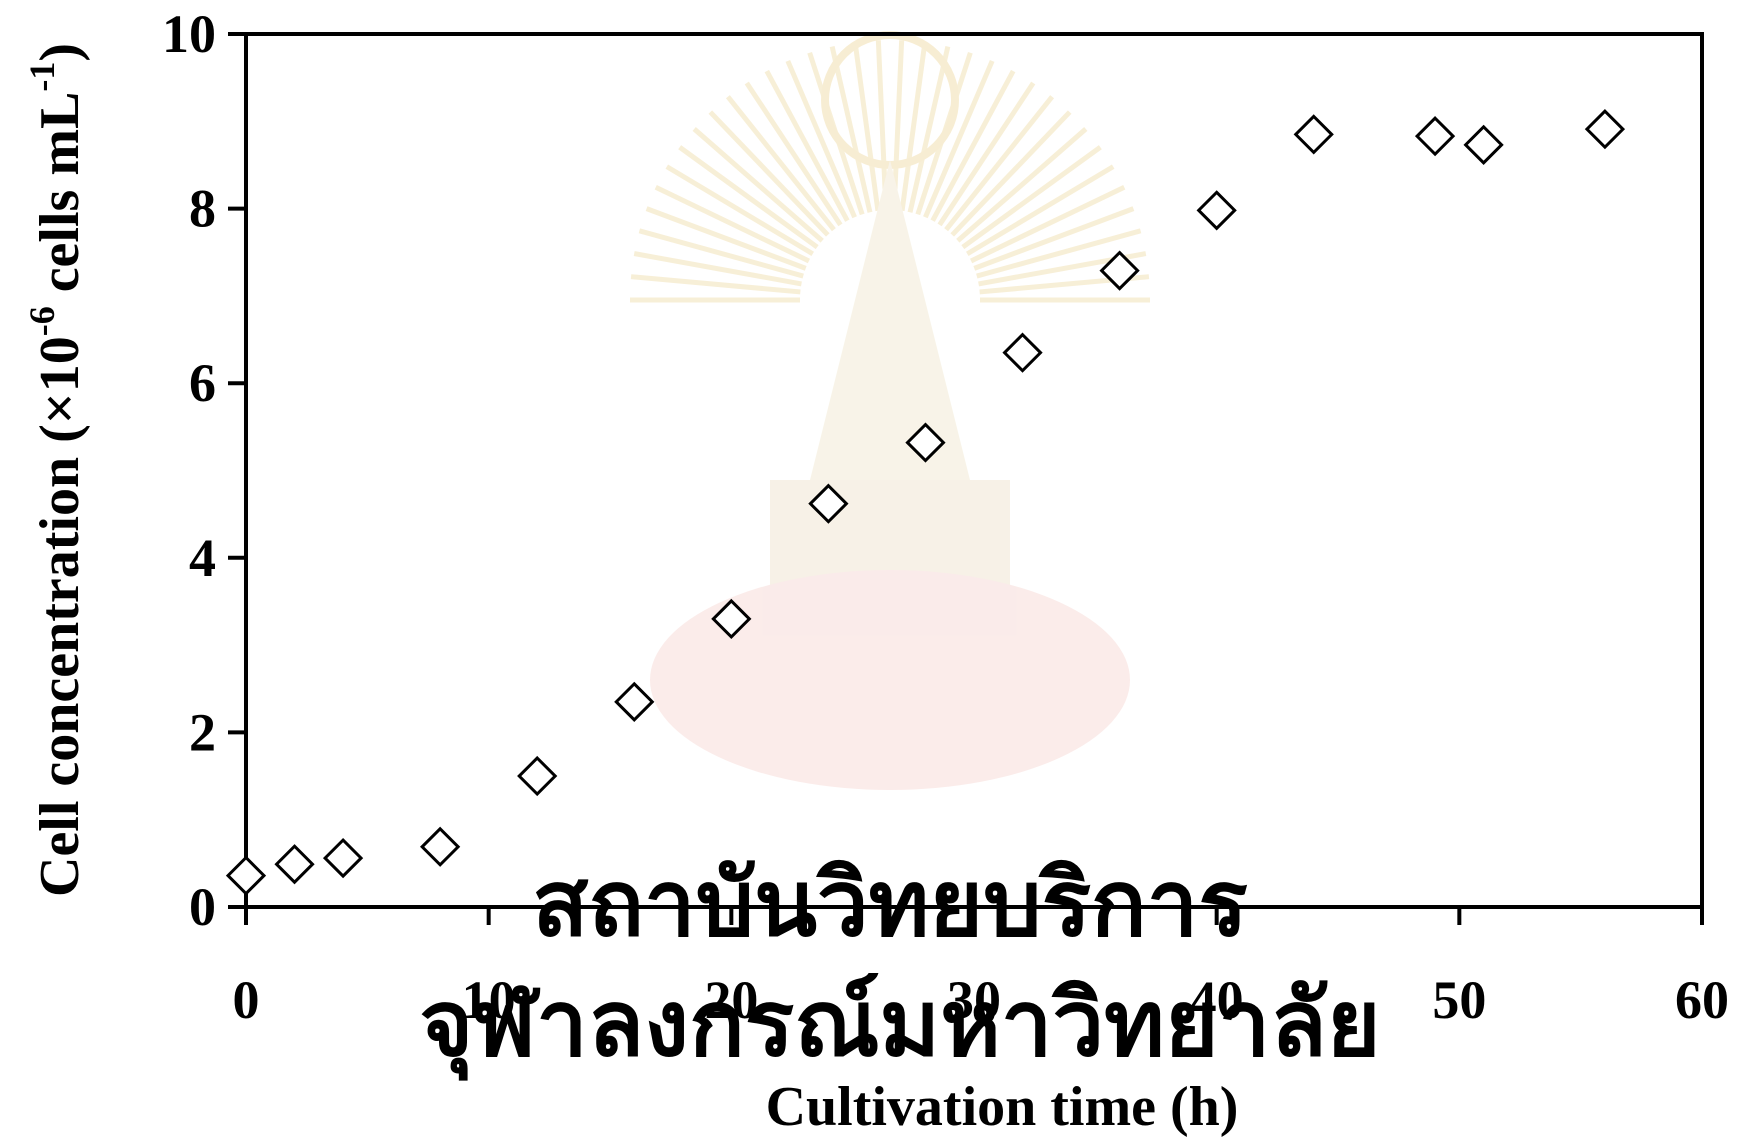 Image resolution: width=1747 pixels, height=1140 pixels. What do you see at coordinates (42, 321) in the screenshot?
I see `y-axis-title-exponent-1: -6` at bounding box center [42, 321].